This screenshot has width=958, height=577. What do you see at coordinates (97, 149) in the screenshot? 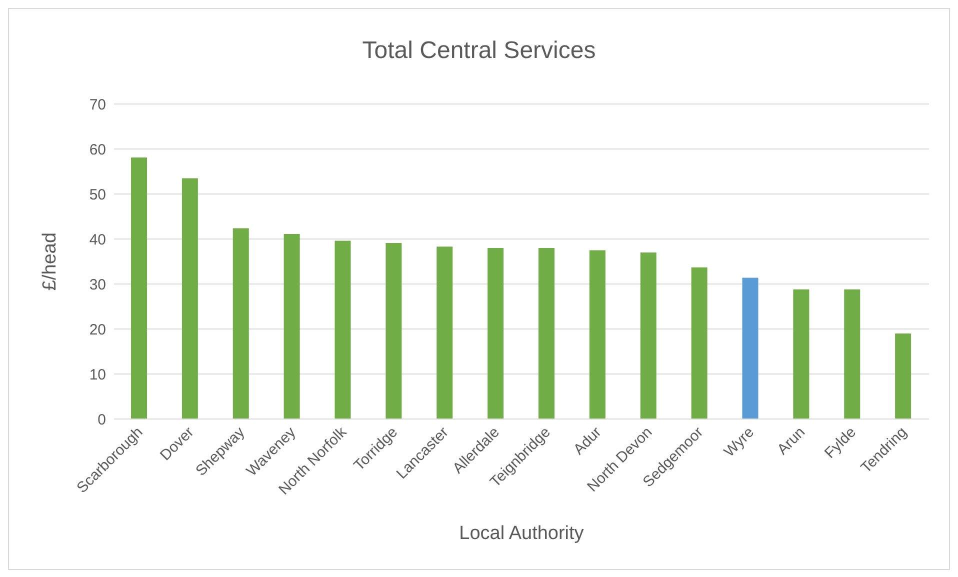
I see `y-tick-label: 60` at bounding box center [97, 149].